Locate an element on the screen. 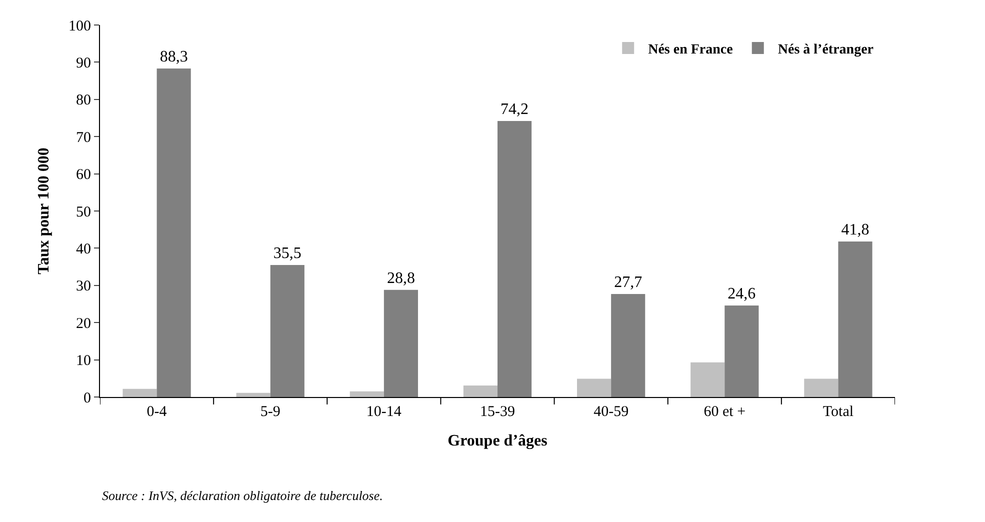  x-tick-label: Total is located at coordinates (838, 412).